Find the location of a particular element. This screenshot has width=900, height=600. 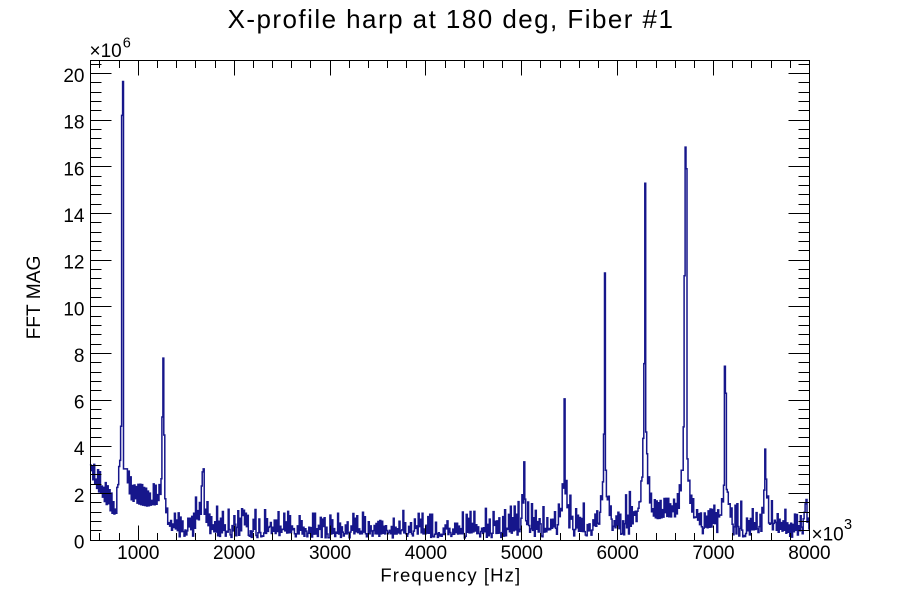

svg-text: 7000 is located at coordinates (713, 553).